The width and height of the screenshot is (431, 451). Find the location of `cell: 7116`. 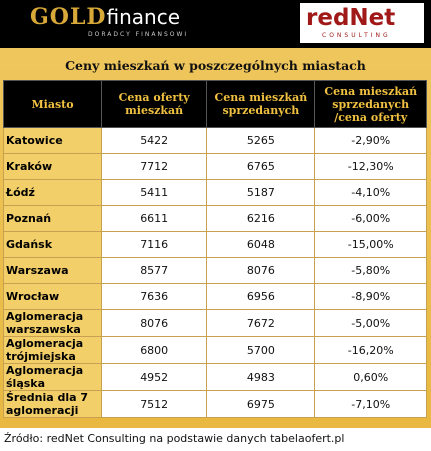

cell: 7116 is located at coordinates (154, 244).